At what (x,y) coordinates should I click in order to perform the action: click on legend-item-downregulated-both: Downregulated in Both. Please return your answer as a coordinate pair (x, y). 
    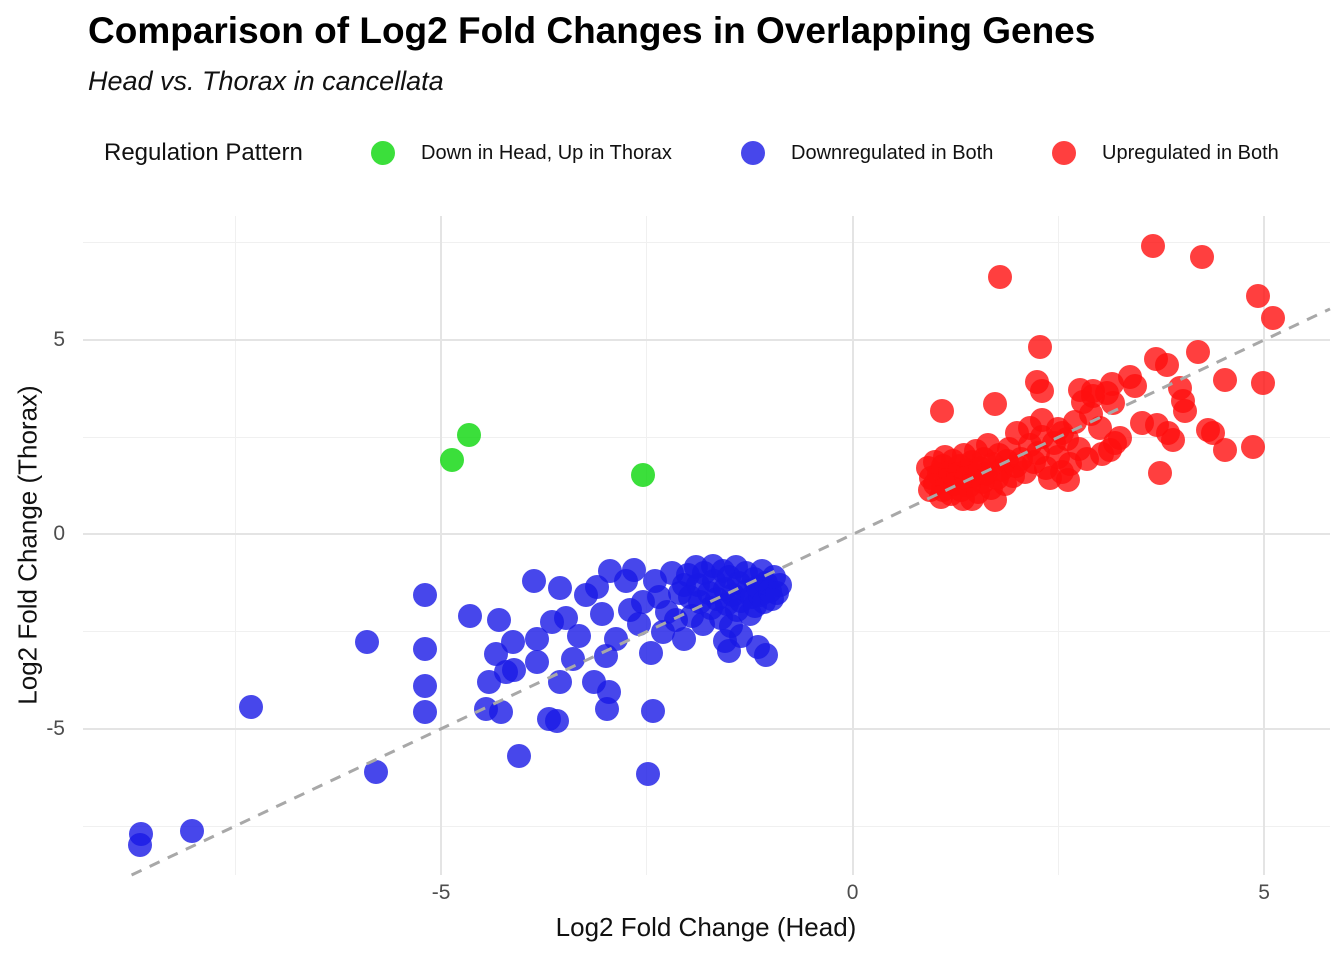
    Looking at the image, I should click on (867, 153).